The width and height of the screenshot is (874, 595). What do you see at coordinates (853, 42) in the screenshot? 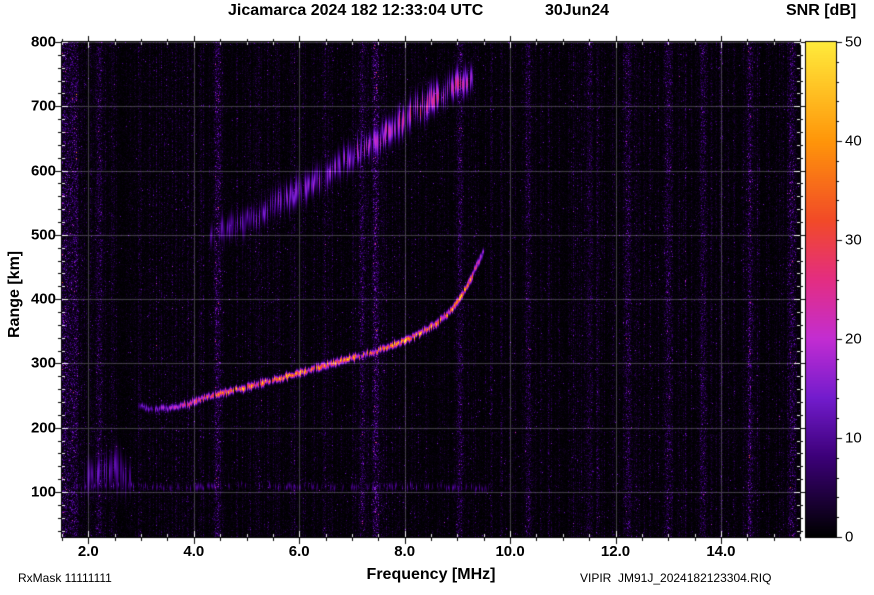
I see `colorbar-tick-label: 50` at bounding box center [853, 42].